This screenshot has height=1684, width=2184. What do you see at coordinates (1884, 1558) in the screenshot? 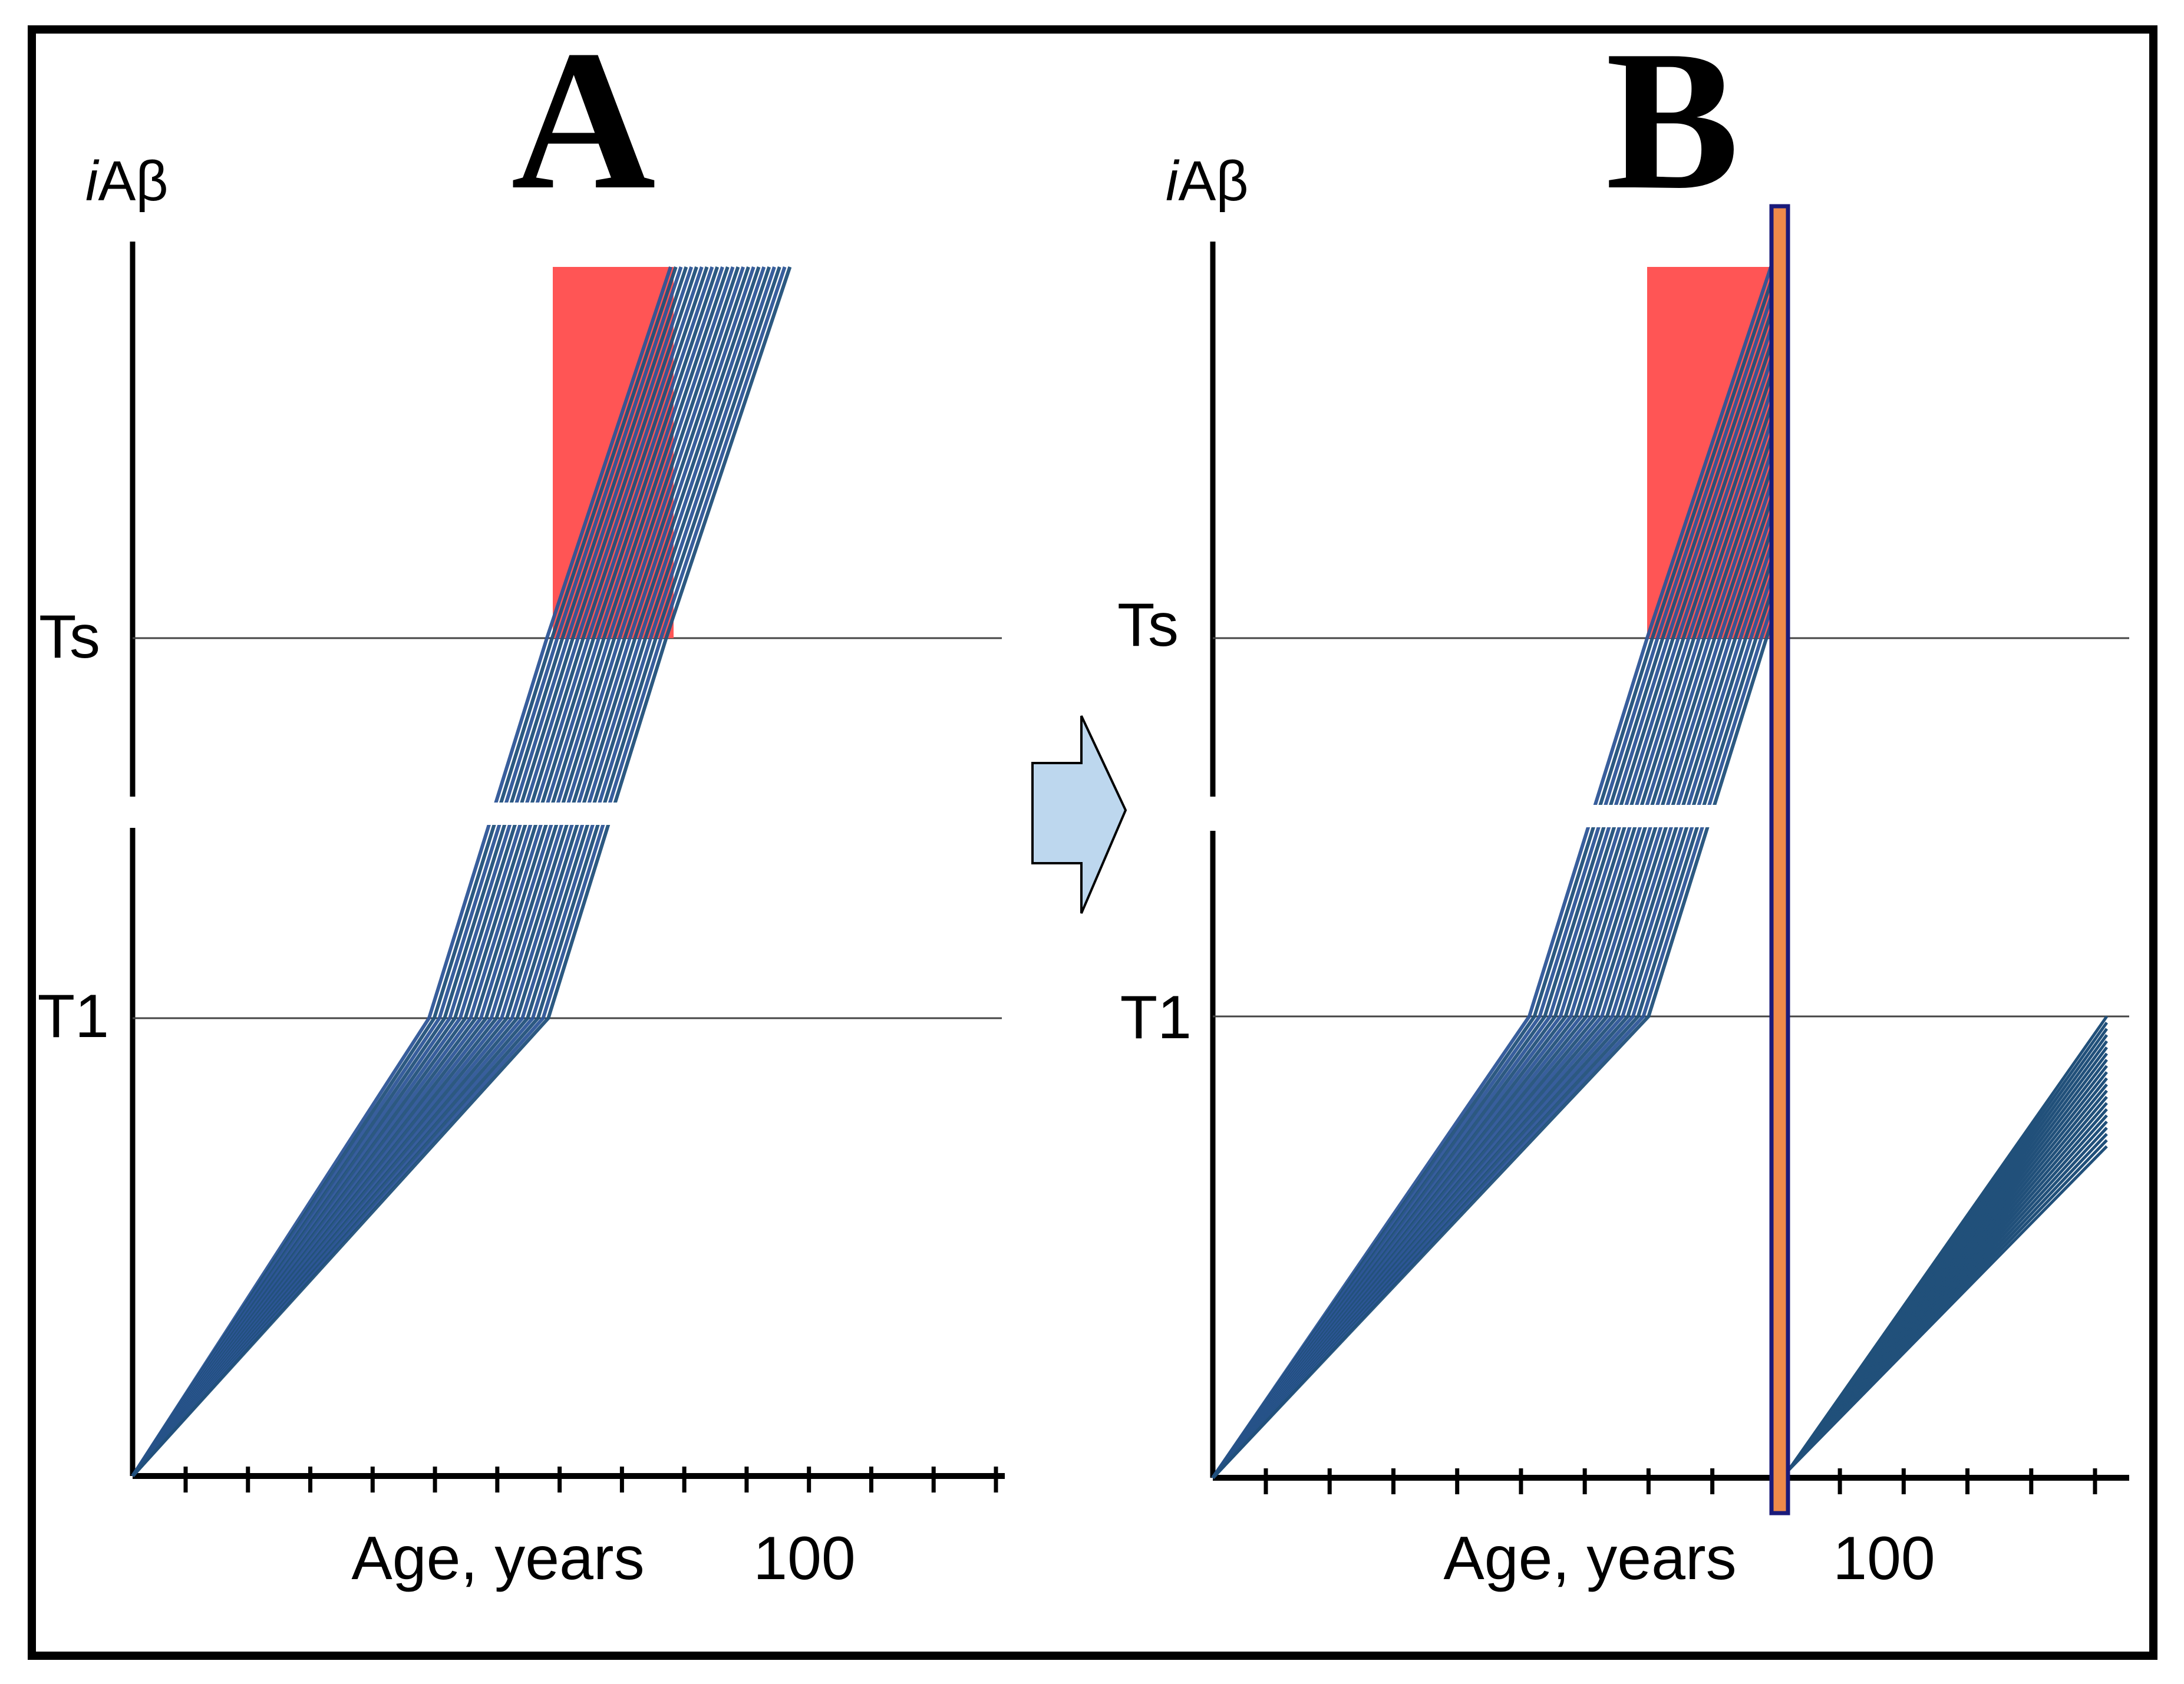
I see `panel-b-x-100-label: 100` at bounding box center [1884, 1558].